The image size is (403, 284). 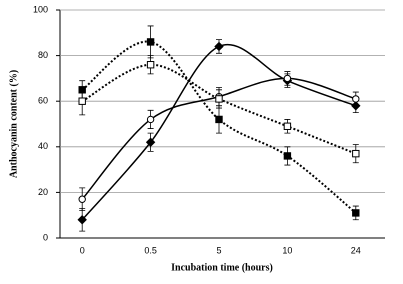 What do you see at coordinates (218, 250) in the screenshot?
I see `x-tick-label: 5` at bounding box center [218, 250].